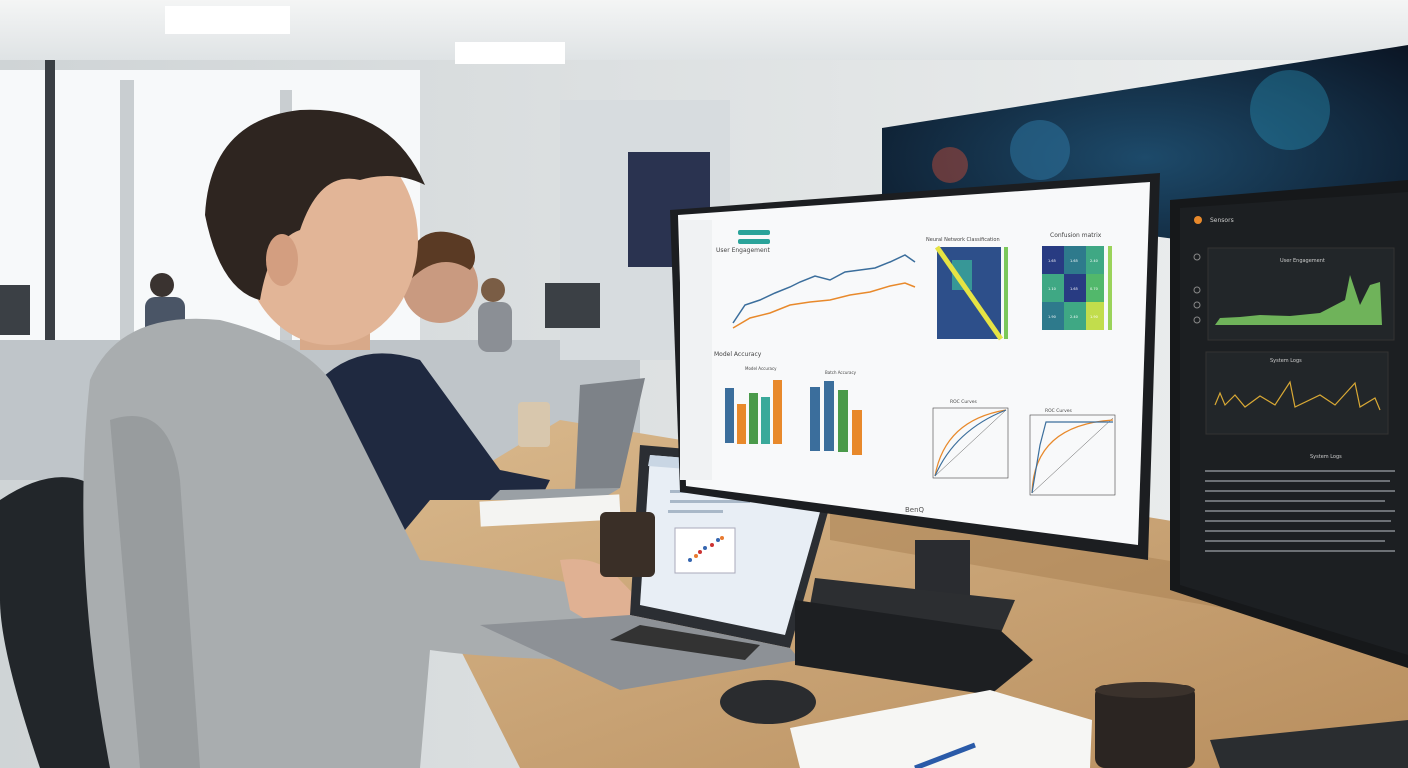 The height and width of the screenshot is (768, 1408). I want to click on engagement-title: User Engagement, so click(743, 250).